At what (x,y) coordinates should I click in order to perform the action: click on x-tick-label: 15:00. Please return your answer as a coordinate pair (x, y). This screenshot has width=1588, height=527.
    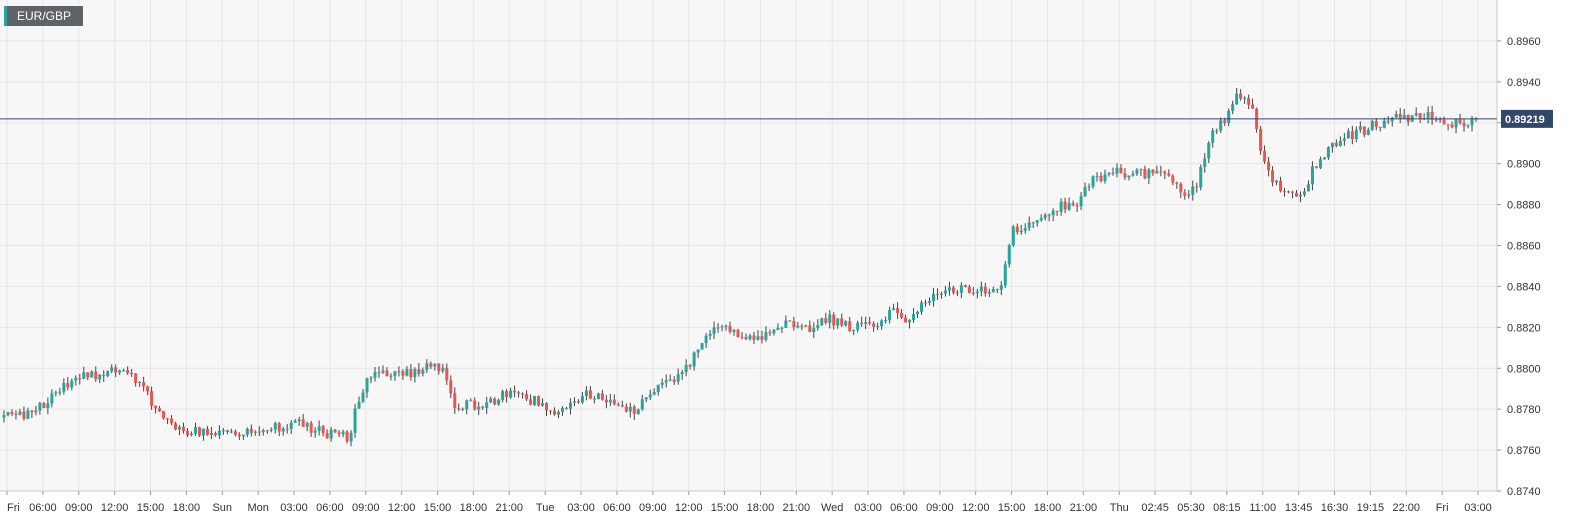
    Looking at the image, I should click on (151, 508).